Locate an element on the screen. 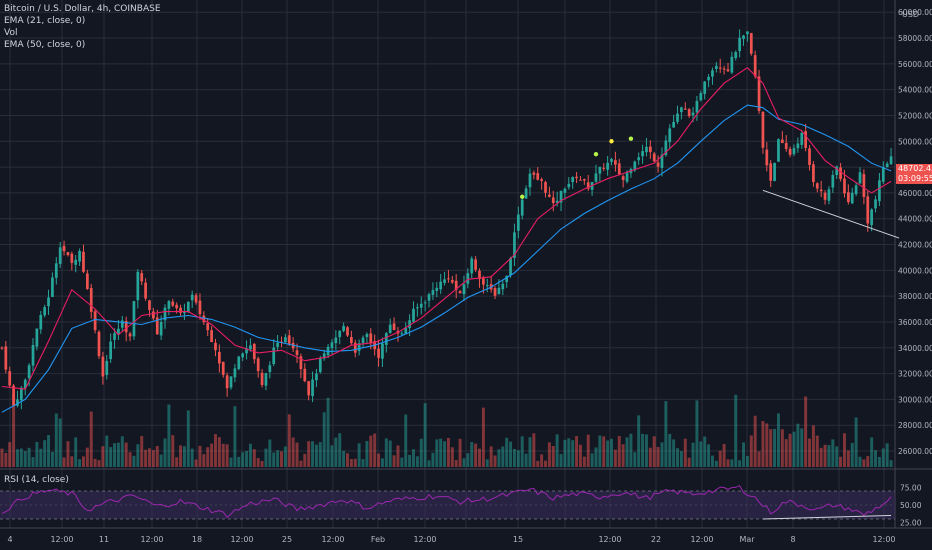  price-tick-label: 36000.00 is located at coordinates (915, 322).